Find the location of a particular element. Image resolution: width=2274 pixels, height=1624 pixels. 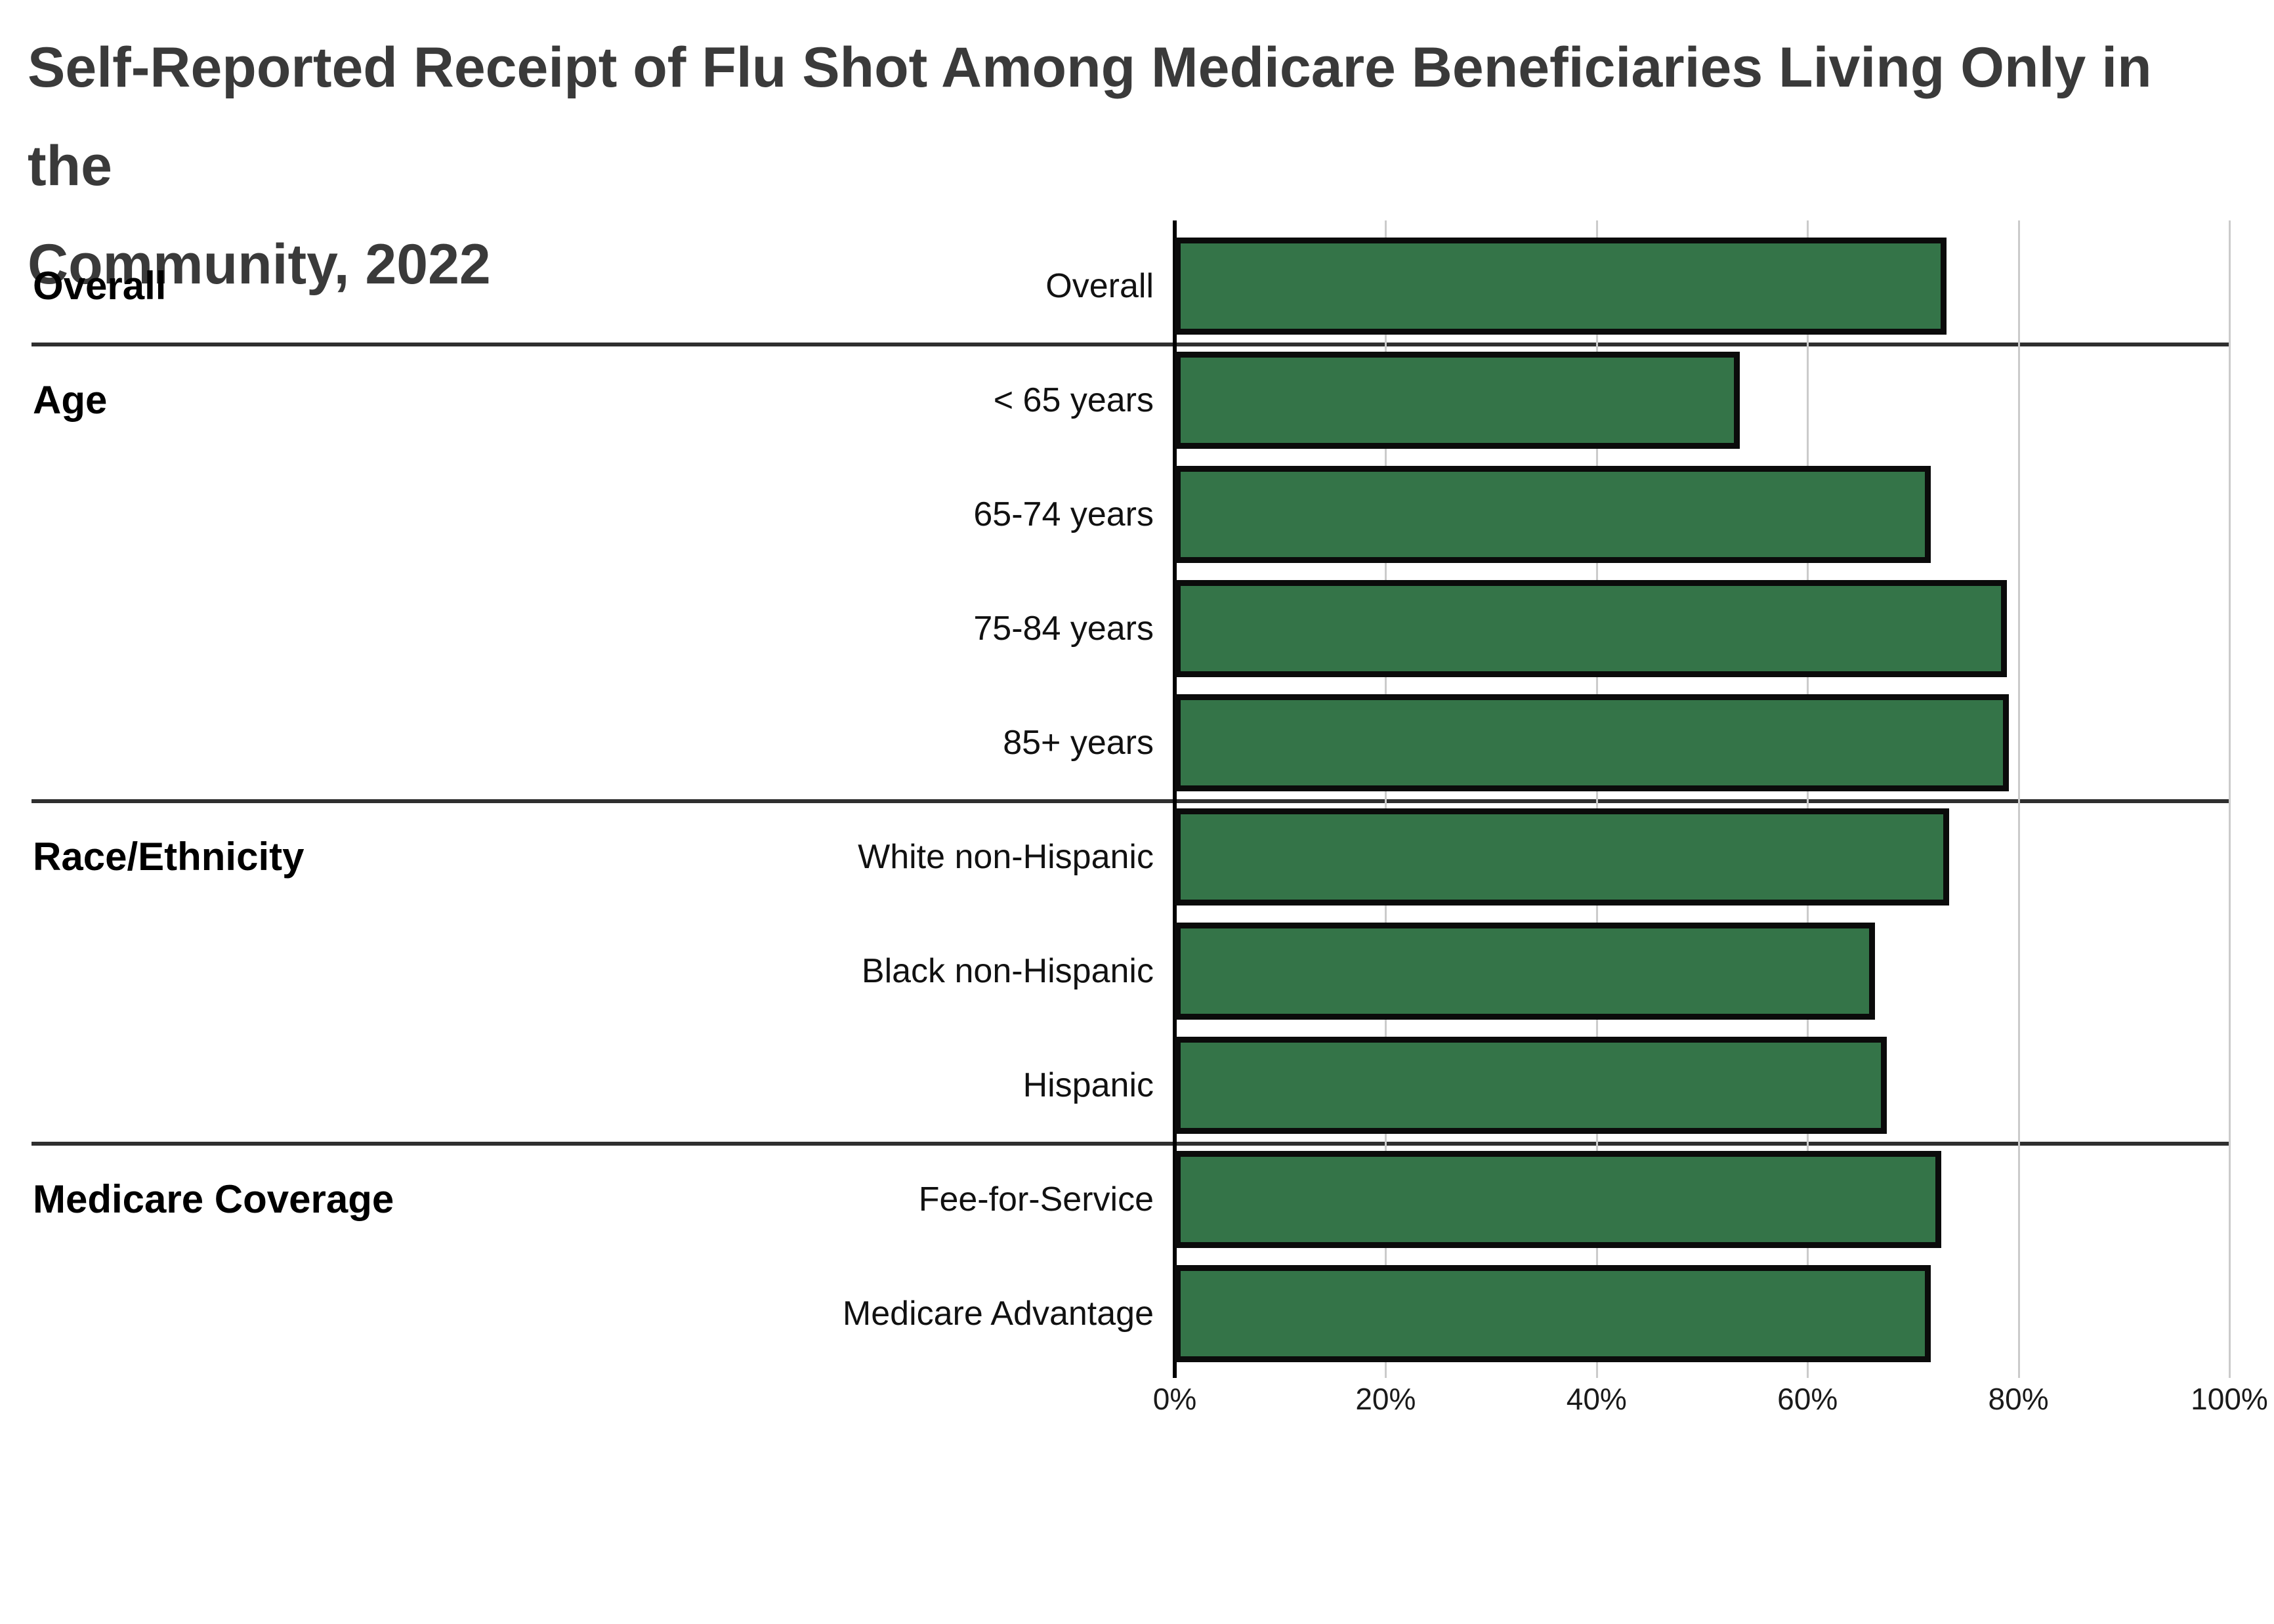

chart-title-line-2: Community, 2022 is located at coordinates (259, 264).